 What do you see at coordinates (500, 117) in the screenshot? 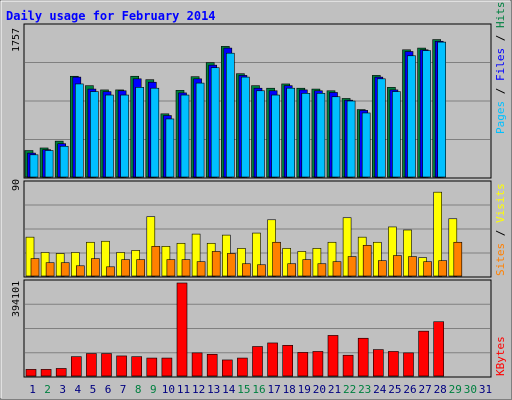
I see `legend-pages: Pages` at bounding box center [500, 117].